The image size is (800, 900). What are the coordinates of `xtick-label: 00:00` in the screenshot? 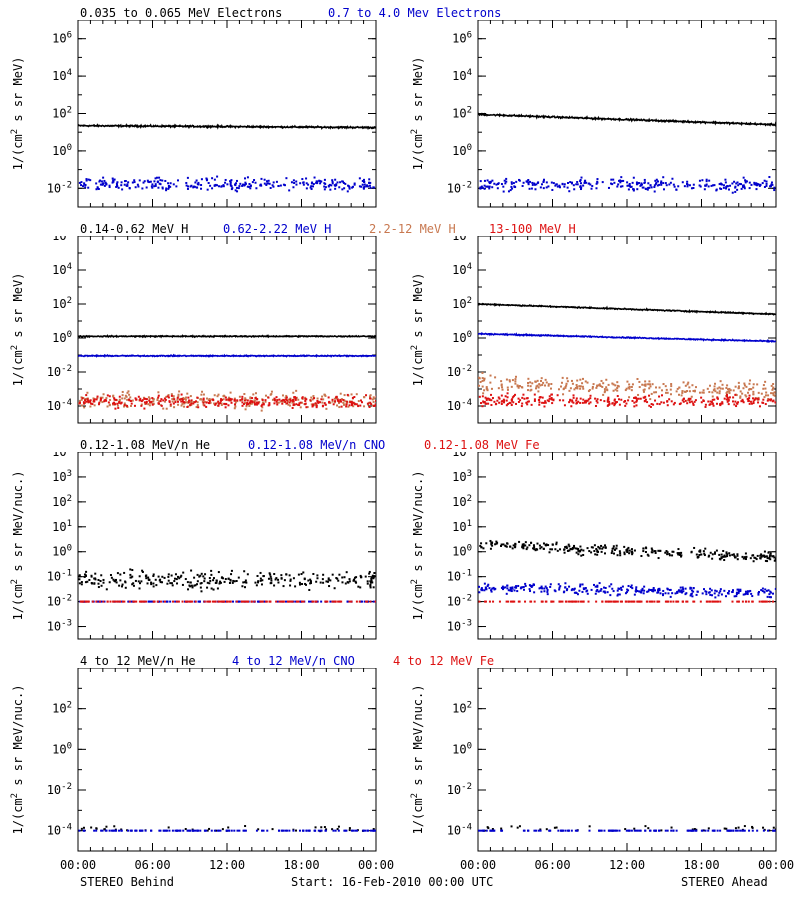 It's located at (376, 865).